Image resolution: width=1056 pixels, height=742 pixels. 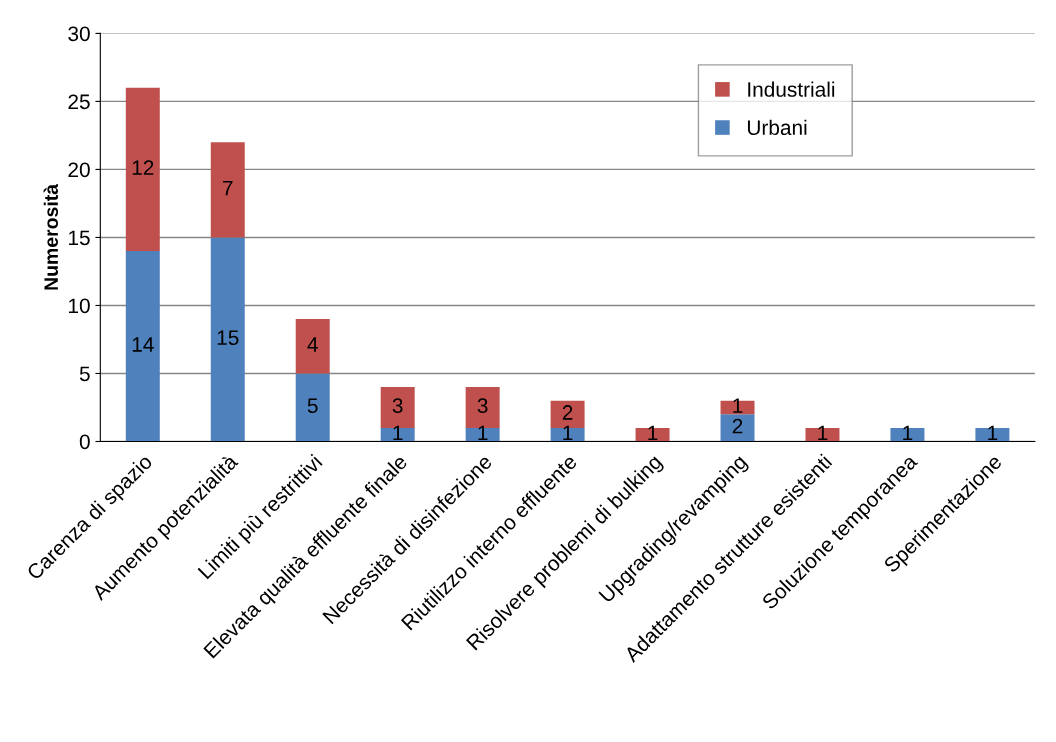 I want to click on data-label: 7, so click(x=228, y=188).